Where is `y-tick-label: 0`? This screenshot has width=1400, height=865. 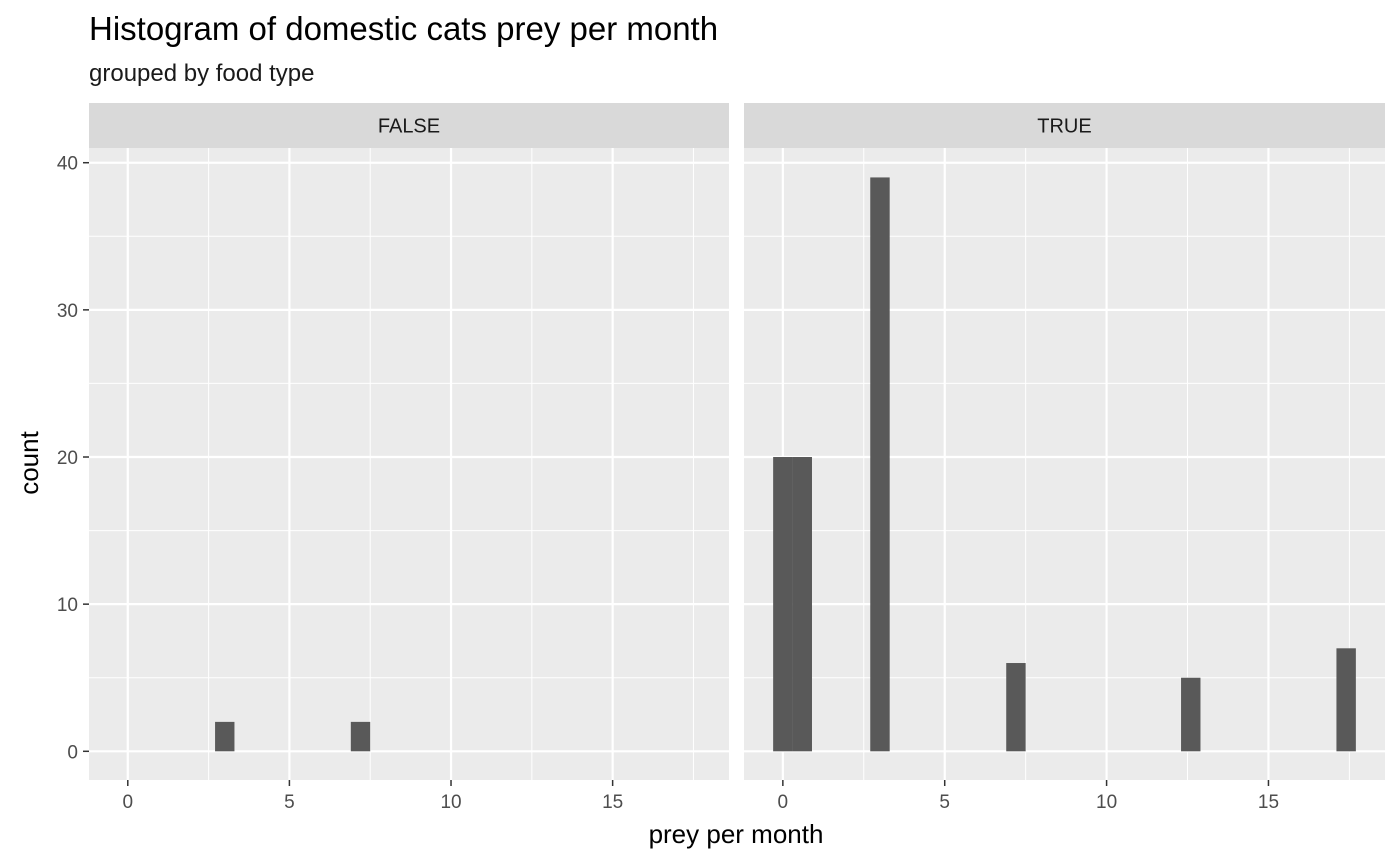
y-tick-label: 0 is located at coordinates (72, 752).